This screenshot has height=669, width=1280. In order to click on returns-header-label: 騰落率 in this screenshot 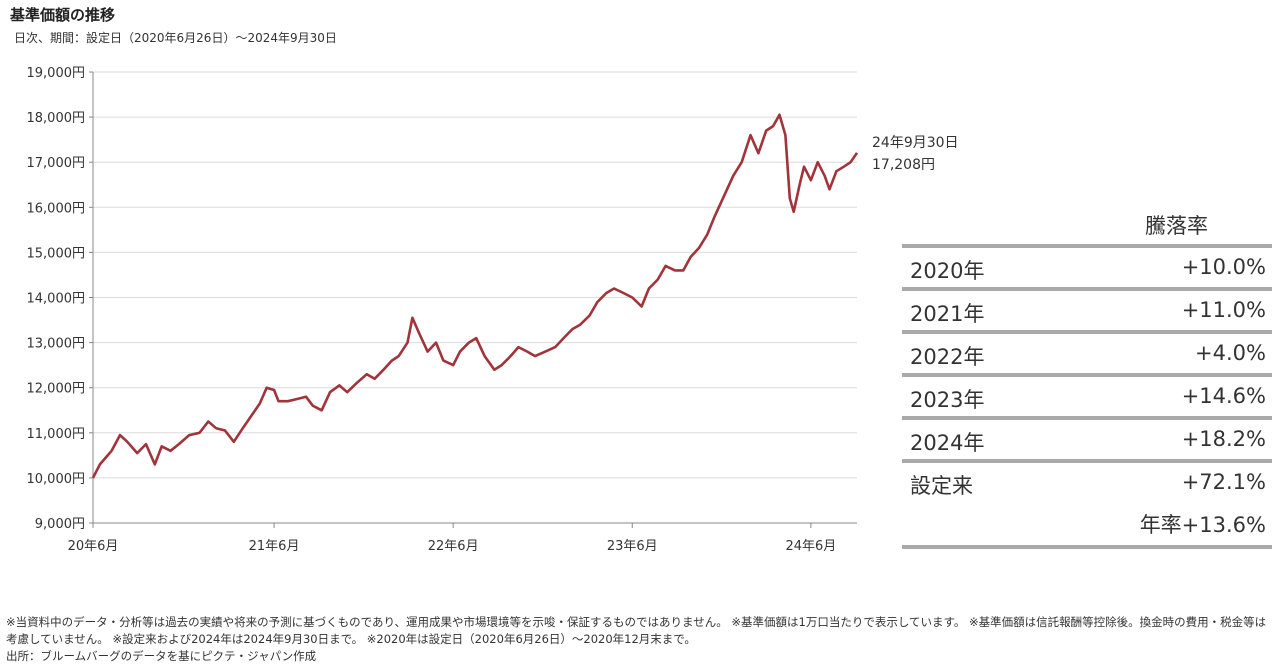, I will do `click(1176, 226)`.